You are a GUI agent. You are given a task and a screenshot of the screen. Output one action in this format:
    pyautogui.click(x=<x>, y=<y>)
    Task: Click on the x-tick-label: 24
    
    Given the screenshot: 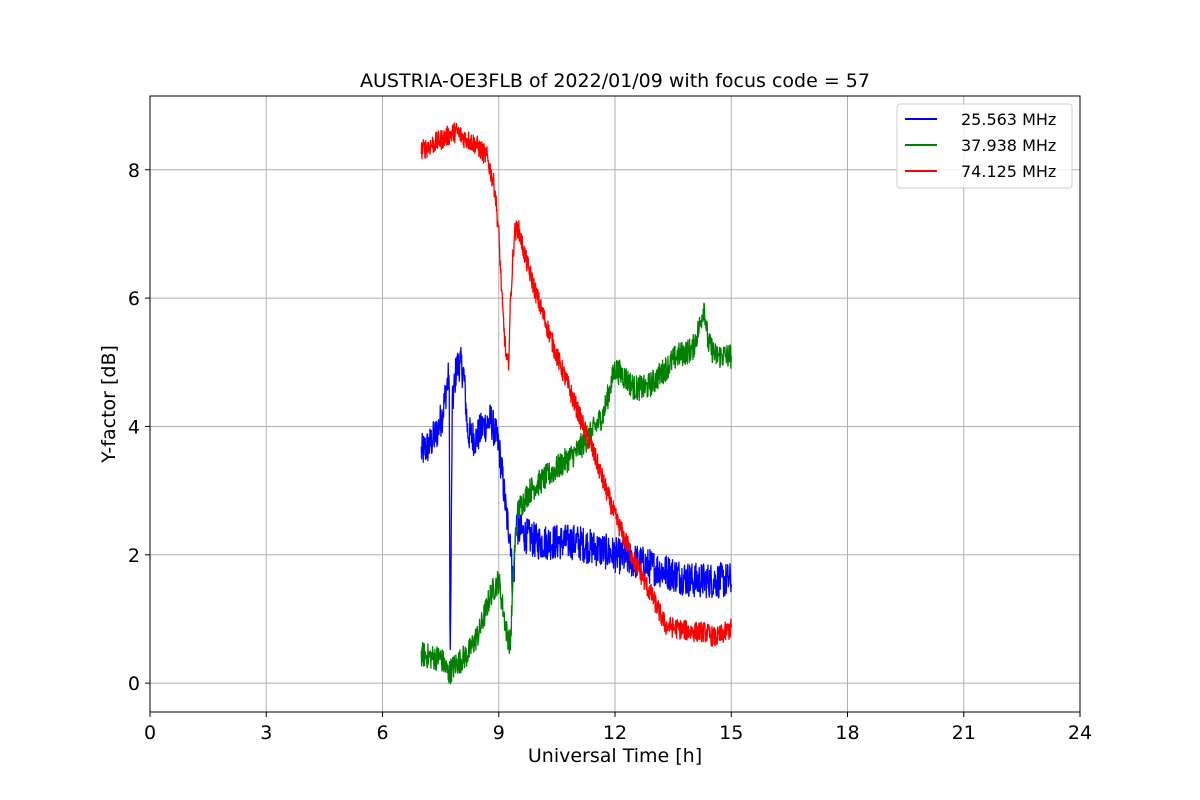 What is the action you would take?
    pyautogui.click(x=1080, y=733)
    